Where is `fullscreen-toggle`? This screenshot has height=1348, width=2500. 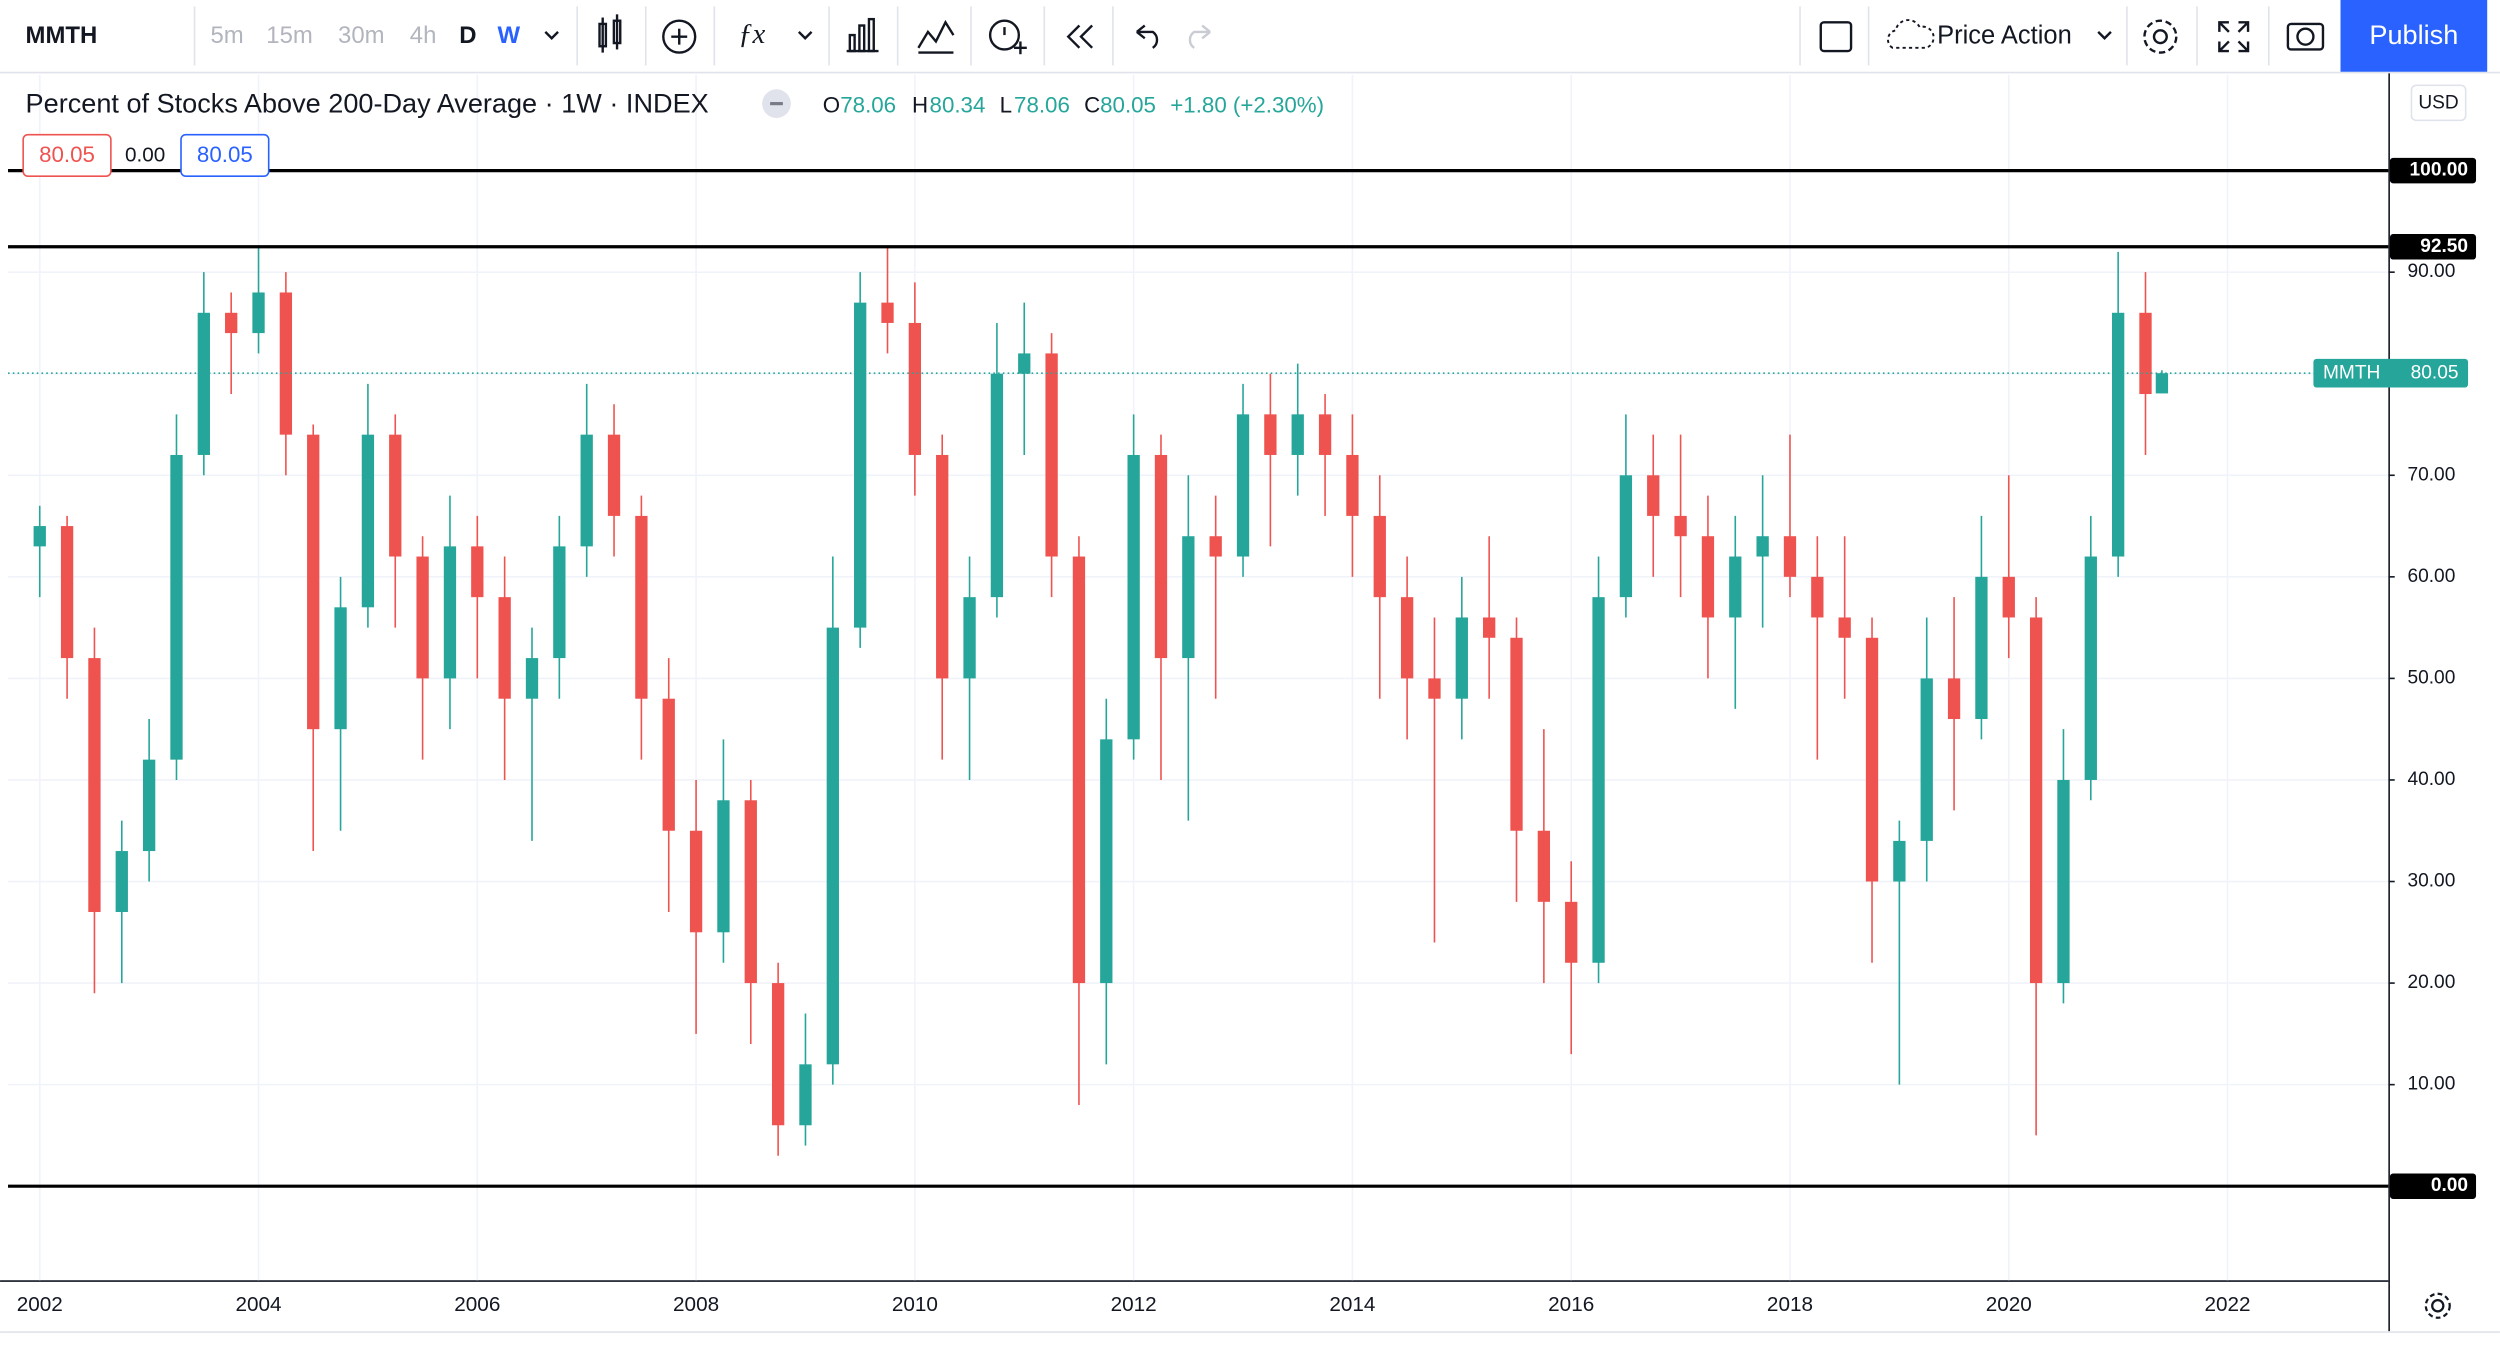 fullscreen-toggle is located at coordinates (1836, 37).